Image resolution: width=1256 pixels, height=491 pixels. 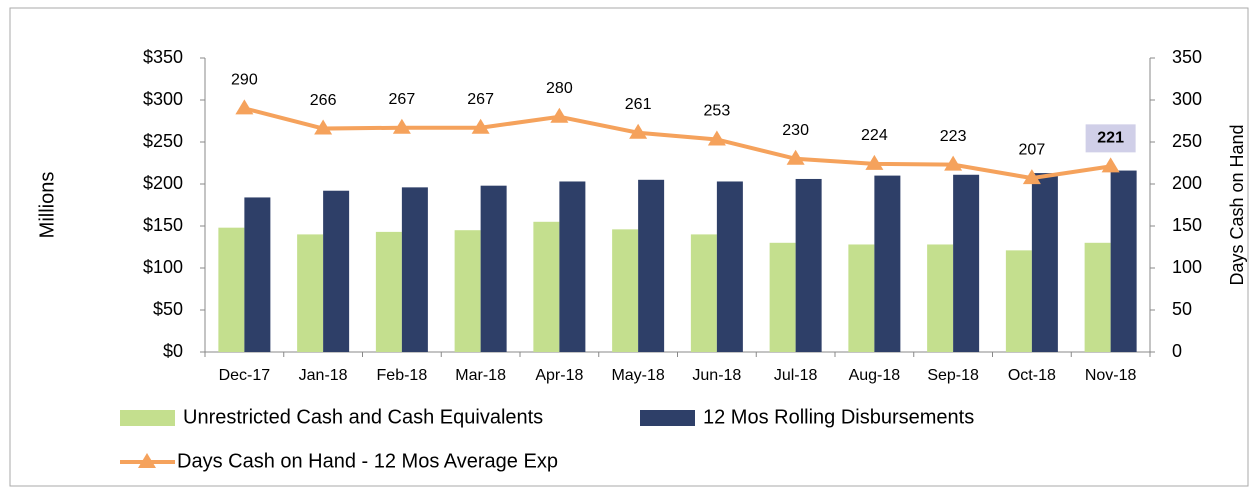 I want to click on y-tick-label: $300, so click(x=163, y=99).